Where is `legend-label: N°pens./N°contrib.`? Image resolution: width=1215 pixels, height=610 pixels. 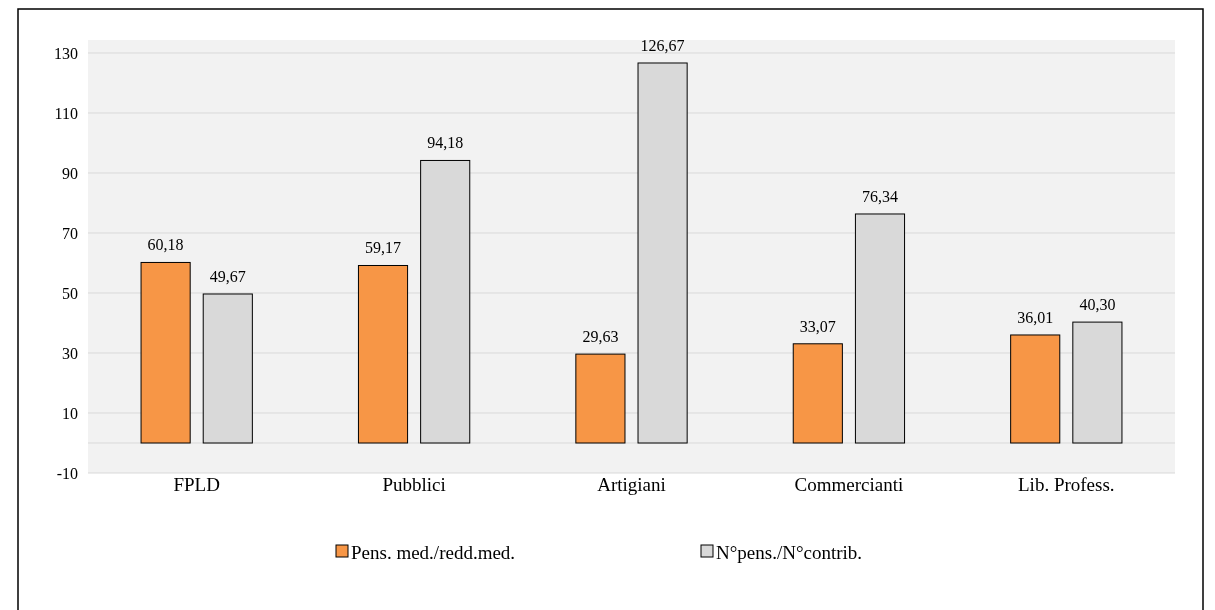
legend-label: N°pens./N°contrib. is located at coordinates (789, 552).